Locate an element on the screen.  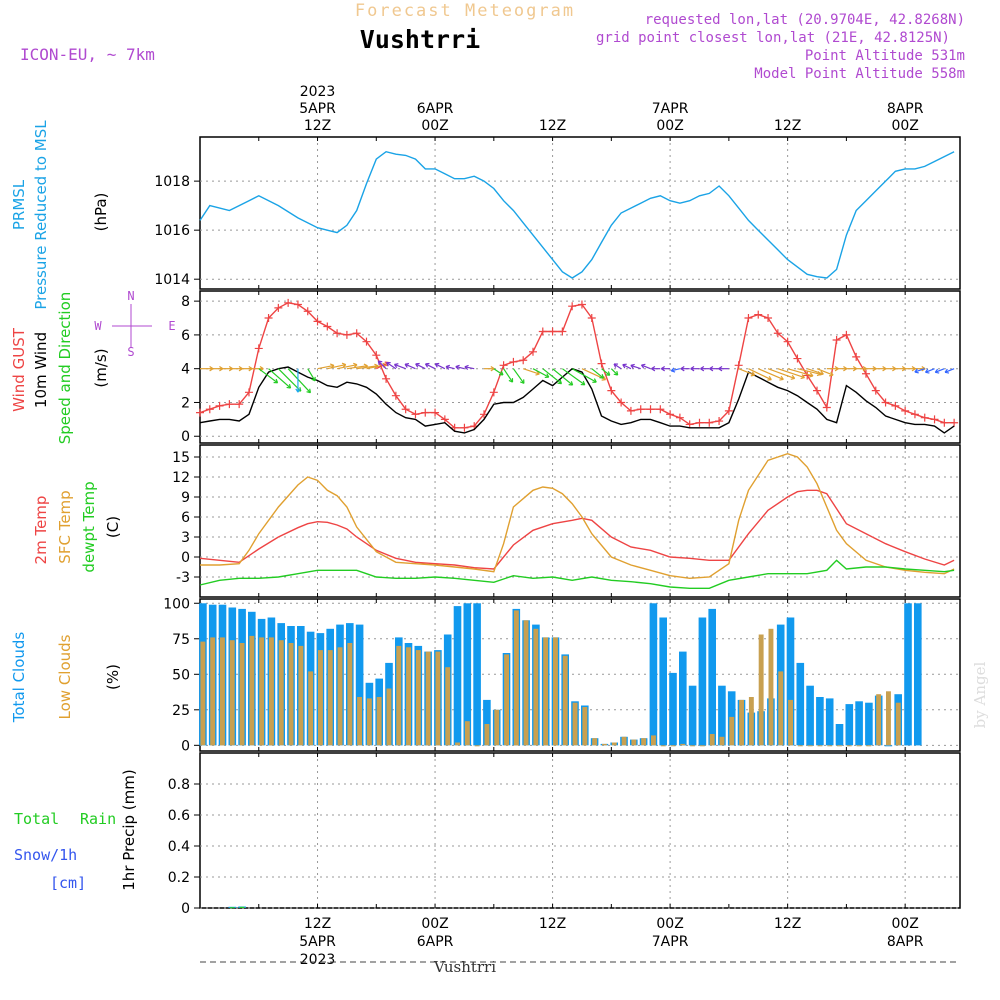
pressure-panel: 1014 1016 1018 is located at coordinates (557, 213).